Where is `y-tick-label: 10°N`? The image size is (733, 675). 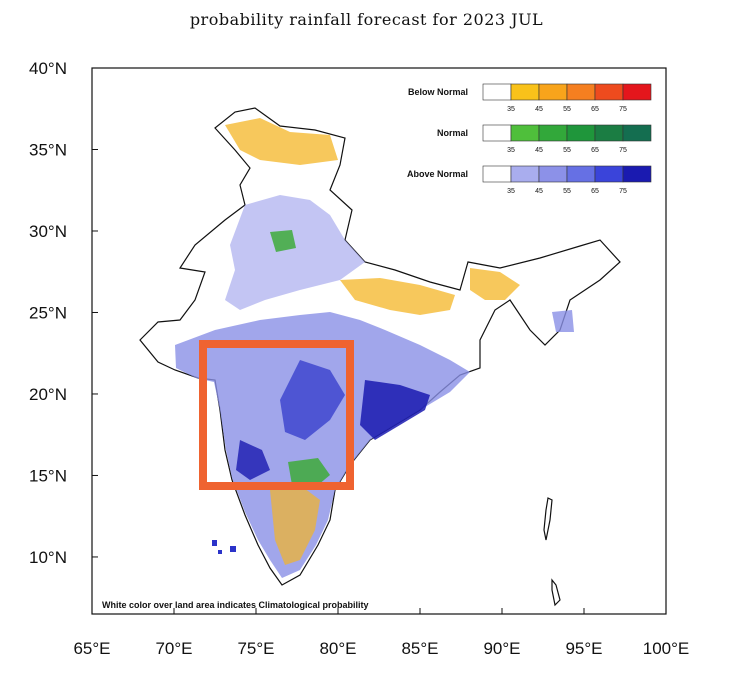
y-tick-label: 10°N is located at coordinates (48, 557).